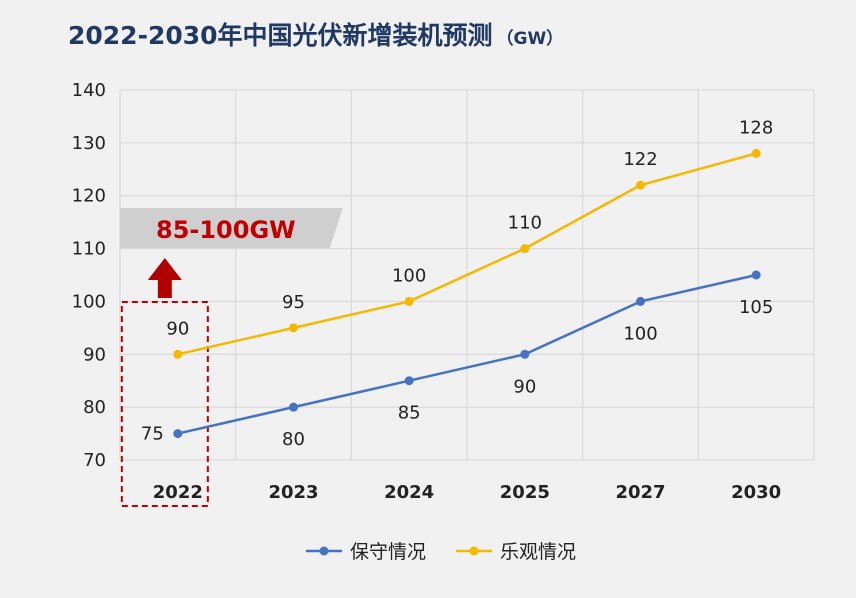 The height and width of the screenshot is (598, 856). Describe the element at coordinates (530, 38) in the screenshot. I see `chart-title-unit: （GW）` at that location.